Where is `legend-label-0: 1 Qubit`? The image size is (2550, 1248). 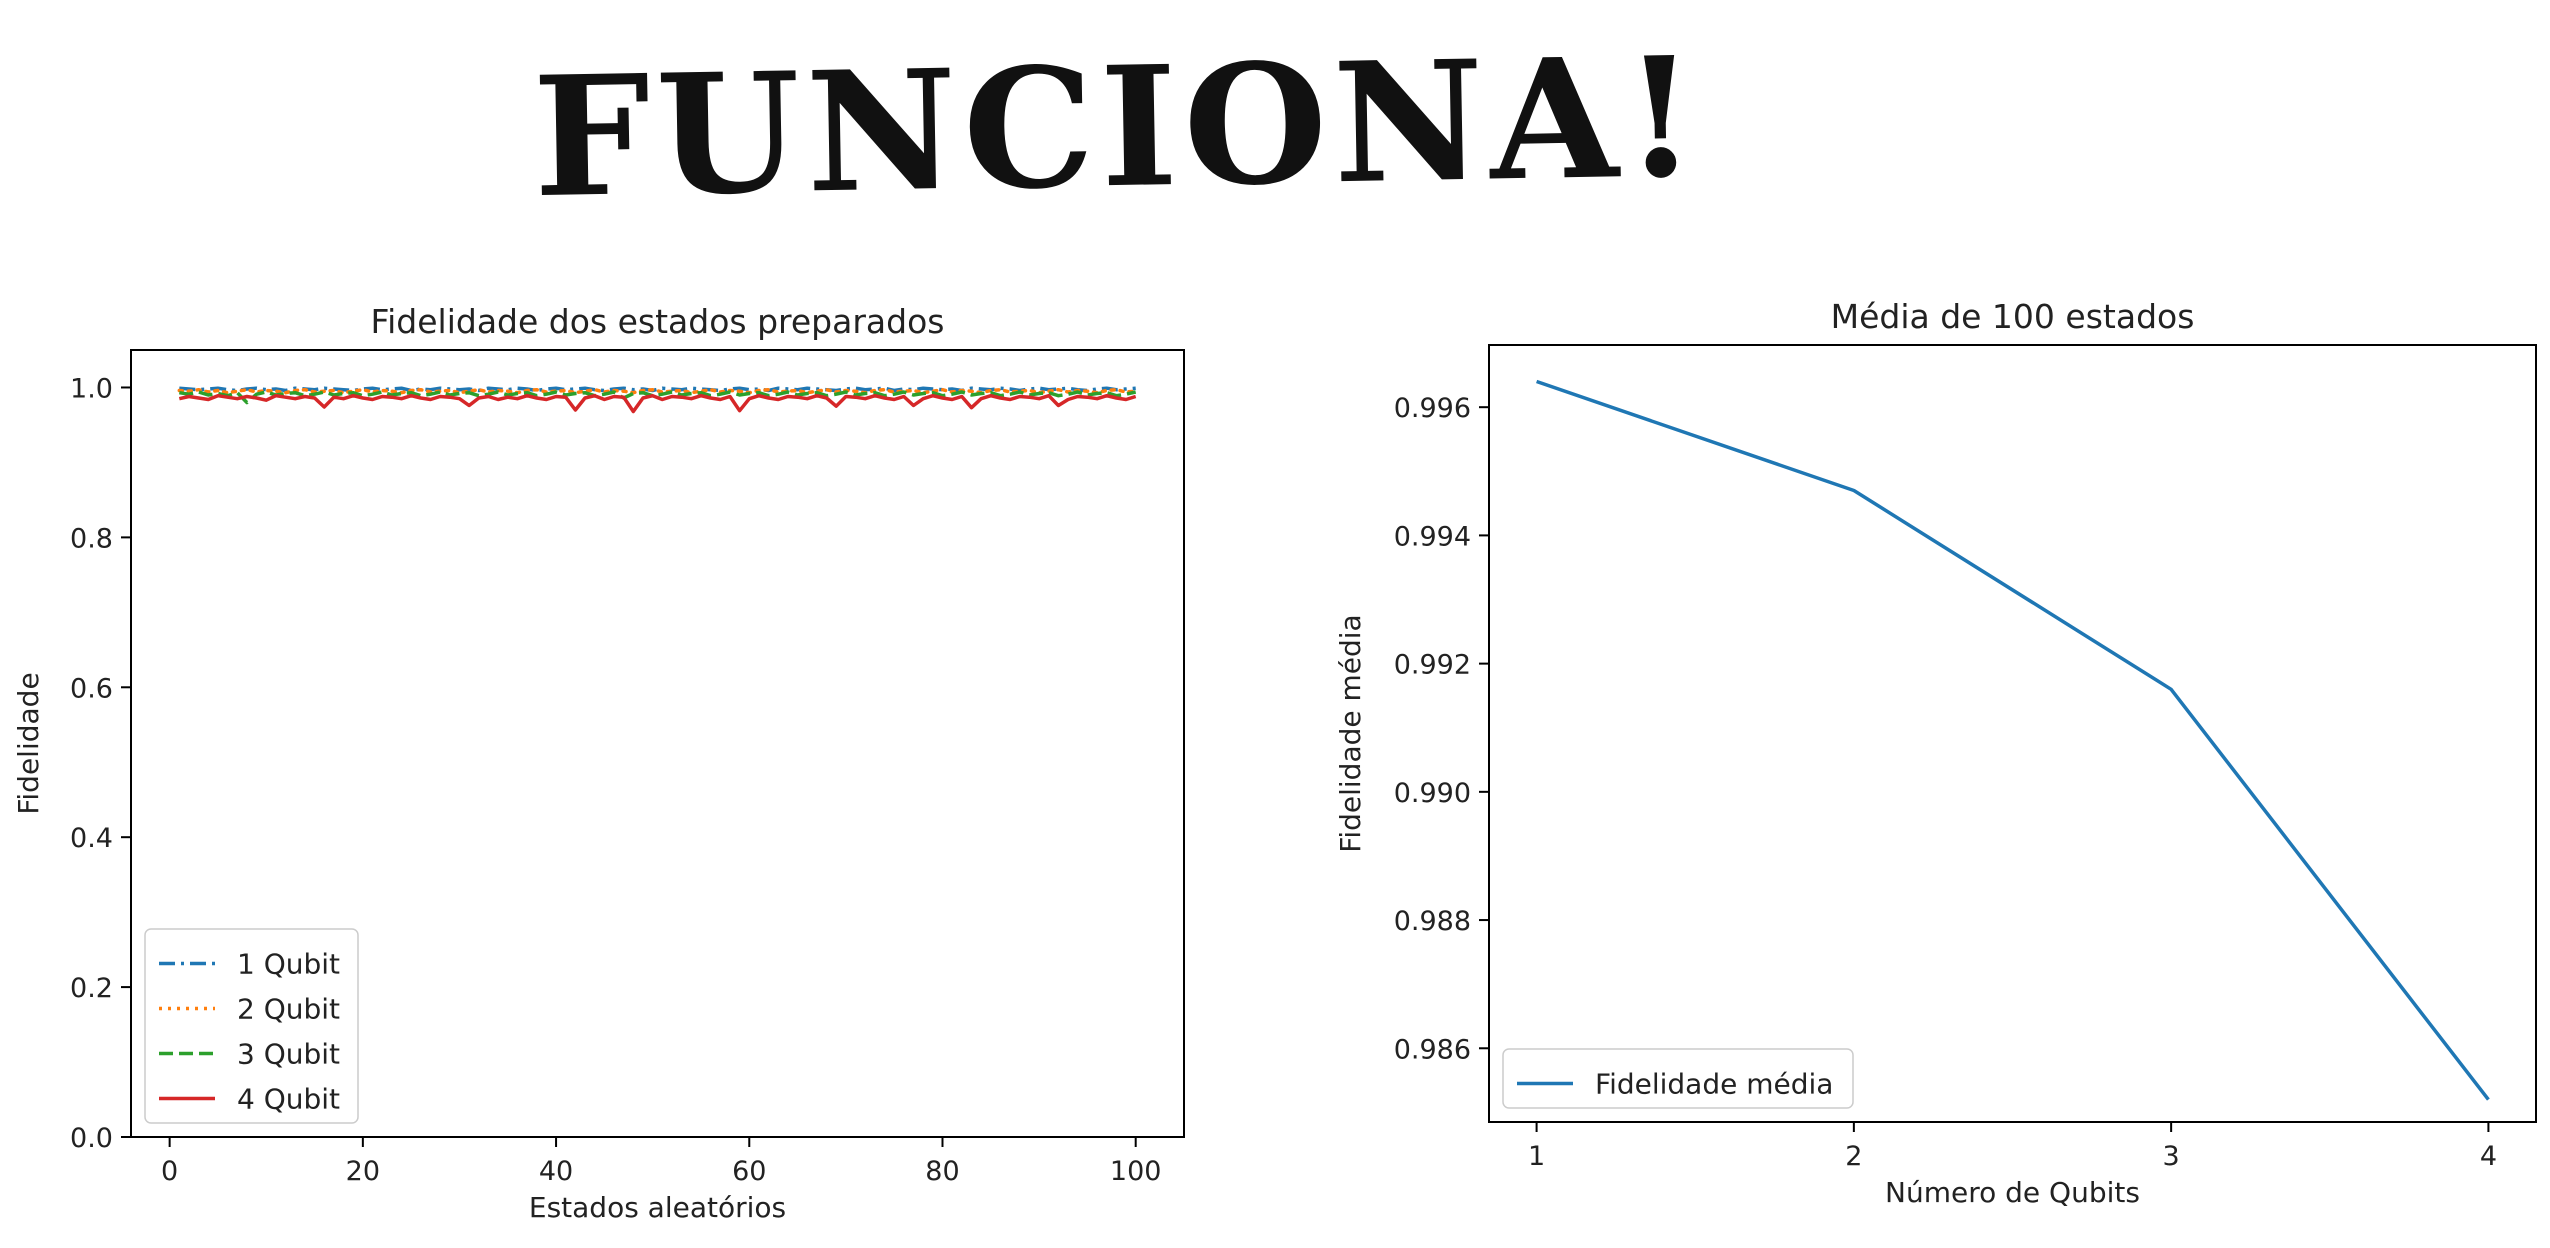 legend-label-0: 1 Qubit is located at coordinates (288, 964).